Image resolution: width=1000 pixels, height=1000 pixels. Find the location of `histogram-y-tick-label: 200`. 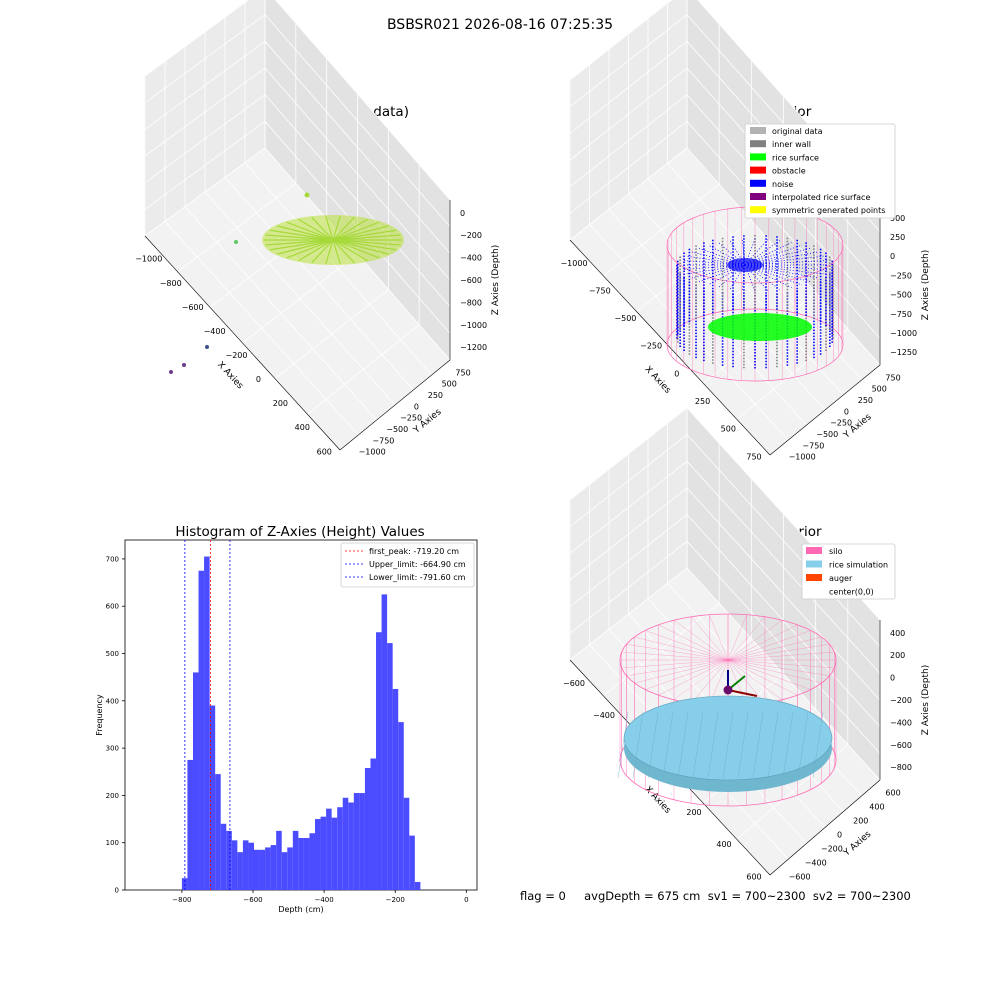

histogram-y-tick-label: 200 is located at coordinates (112, 796).